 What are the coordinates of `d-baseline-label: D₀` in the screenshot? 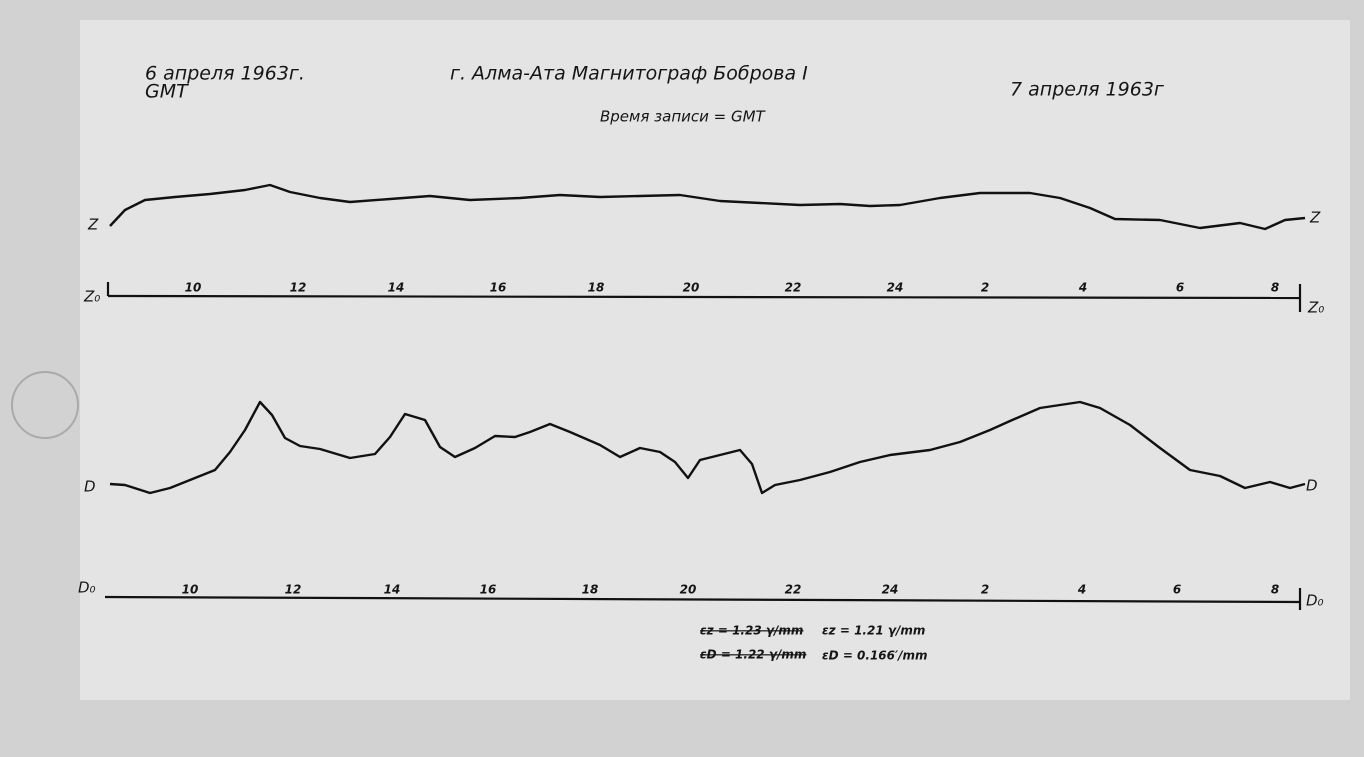 It's located at (87, 588).